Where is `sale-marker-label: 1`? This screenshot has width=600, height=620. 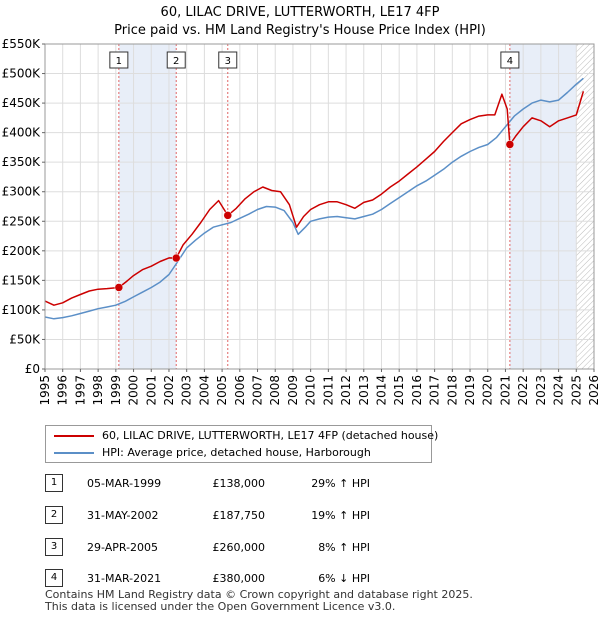
sale-marker-label: 1 is located at coordinates (119, 61).